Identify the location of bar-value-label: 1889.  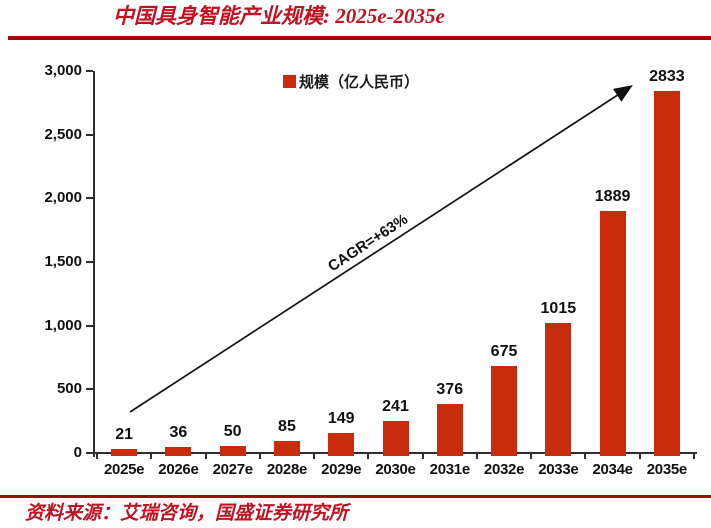
(612, 197).